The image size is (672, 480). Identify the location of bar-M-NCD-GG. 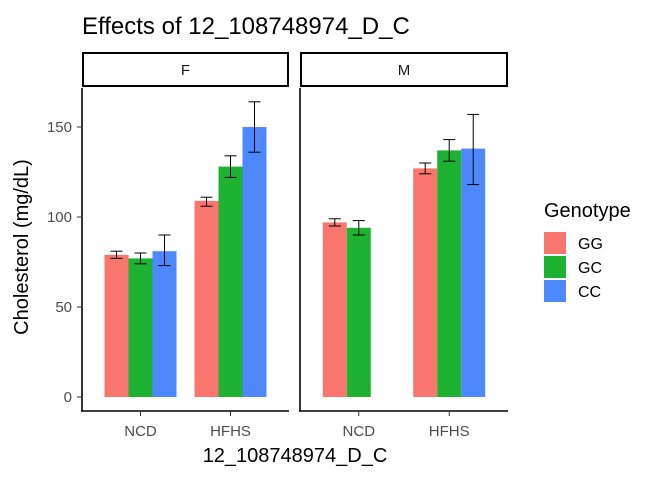
(334, 309).